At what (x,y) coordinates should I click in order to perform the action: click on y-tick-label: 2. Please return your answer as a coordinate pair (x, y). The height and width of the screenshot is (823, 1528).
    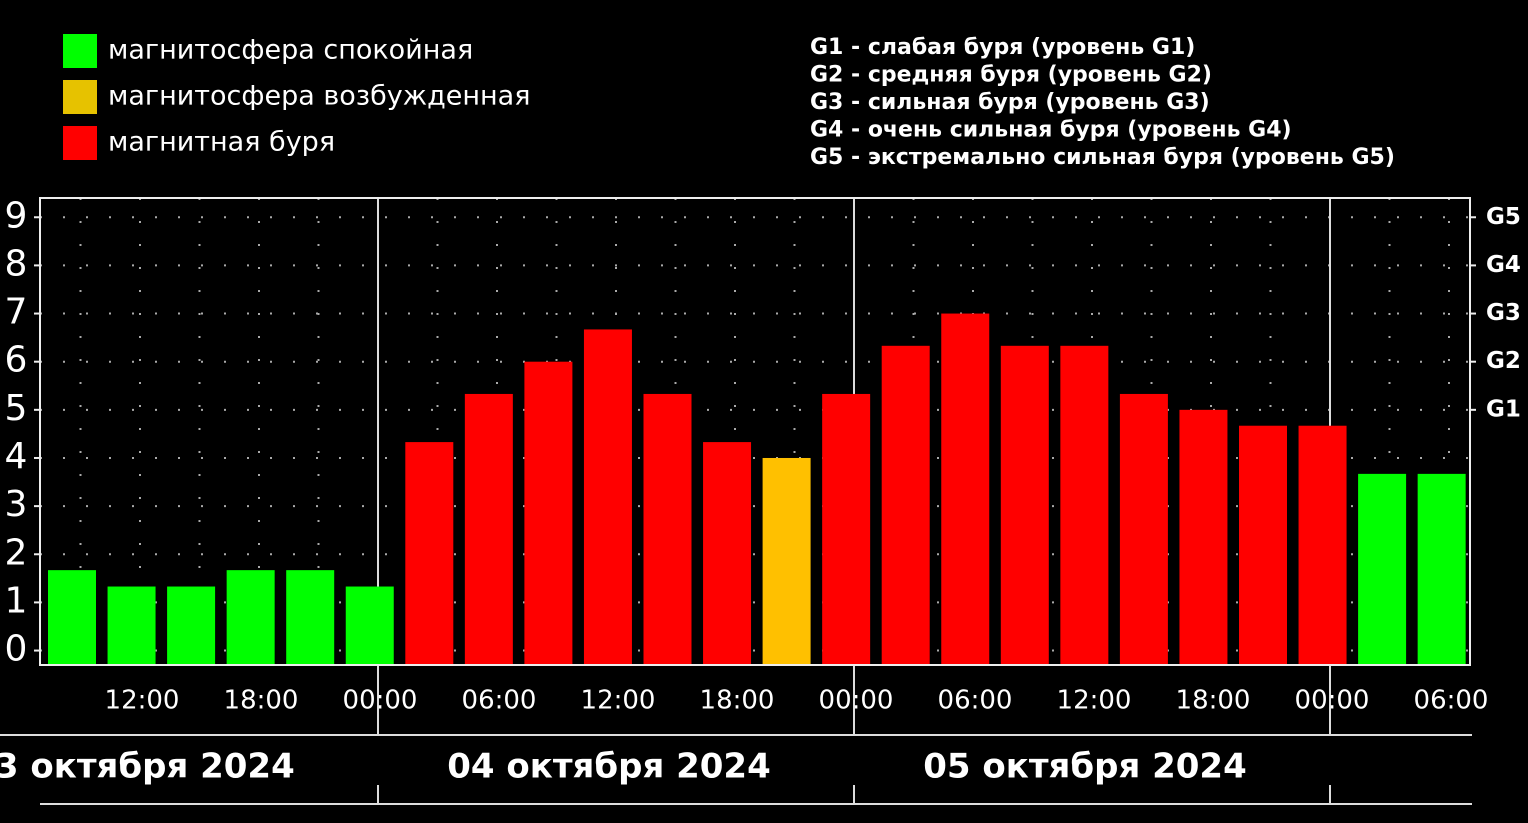
    Looking at the image, I should click on (16, 552).